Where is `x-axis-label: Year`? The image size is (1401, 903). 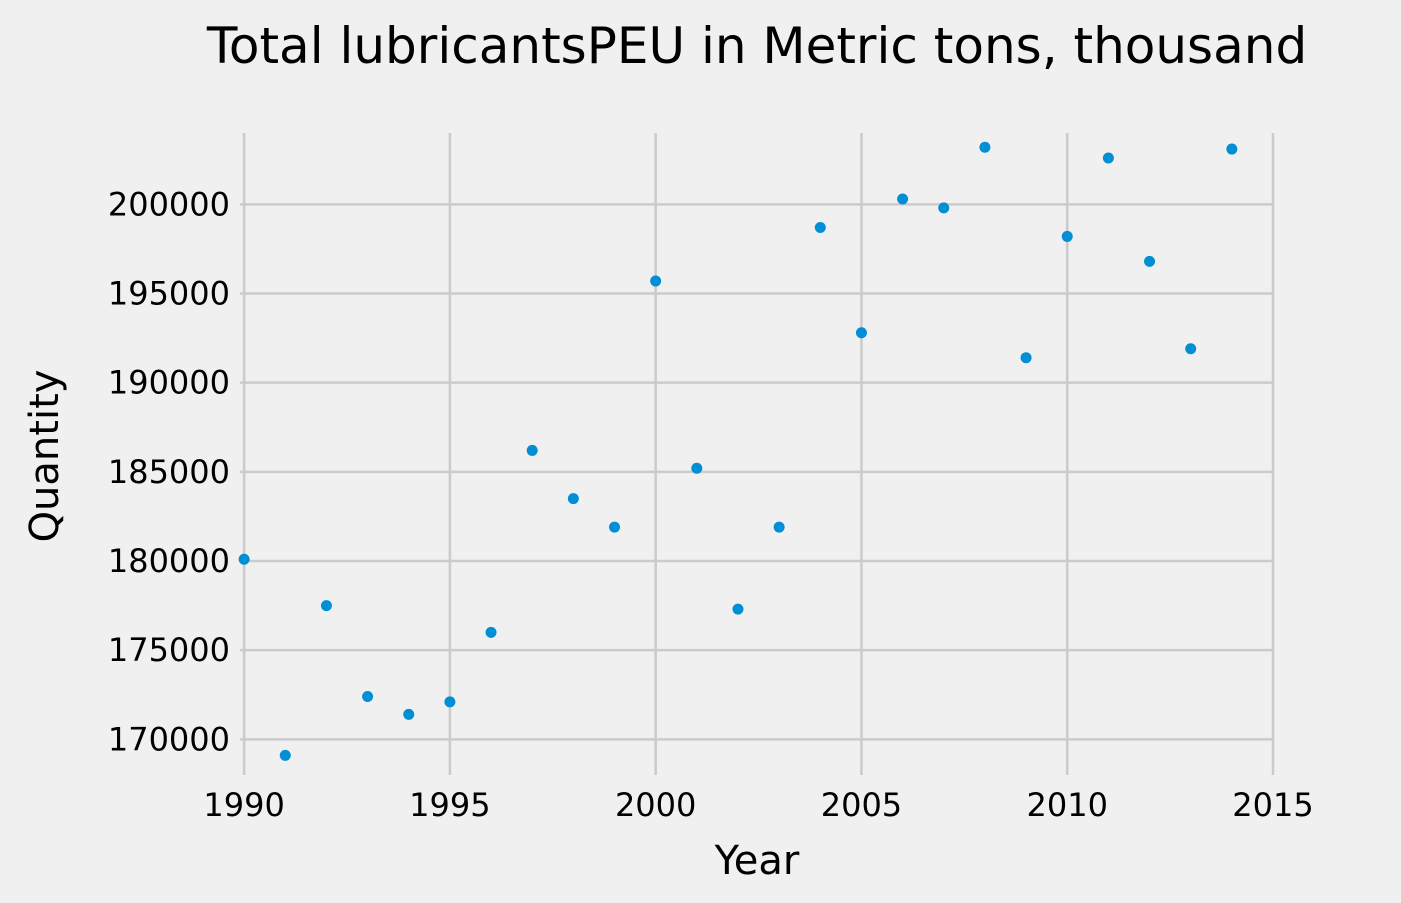 x-axis-label: Year is located at coordinates (757, 861).